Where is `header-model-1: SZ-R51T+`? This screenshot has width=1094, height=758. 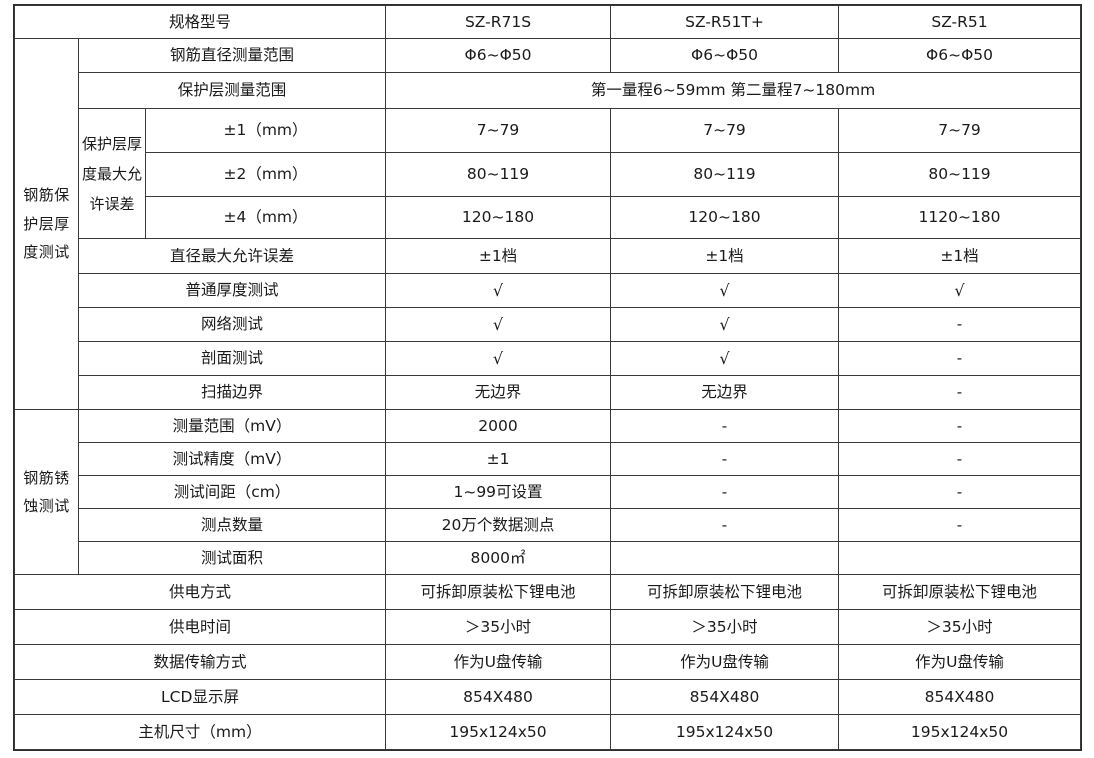 header-model-1: SZ-R51T+ is located at coordinates (725, 22).